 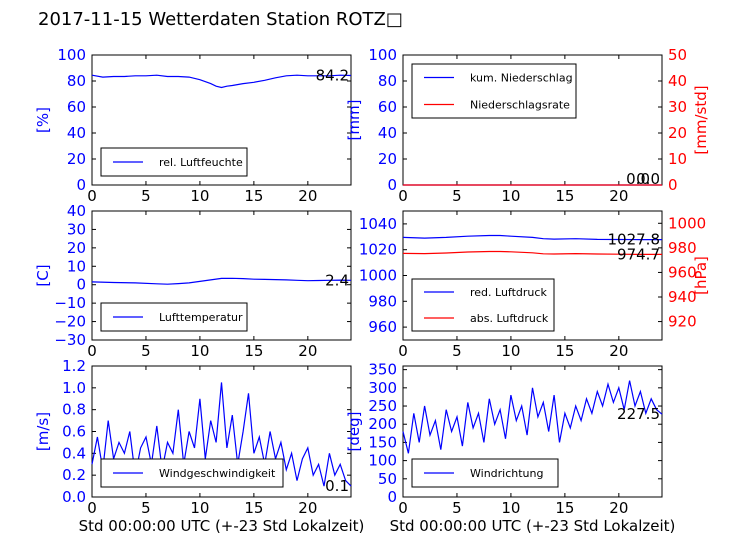 What do you see at coordinates (382, 442) in the screenshot?
I see `y-tick-label: 150` at bounding box center [382, 442].